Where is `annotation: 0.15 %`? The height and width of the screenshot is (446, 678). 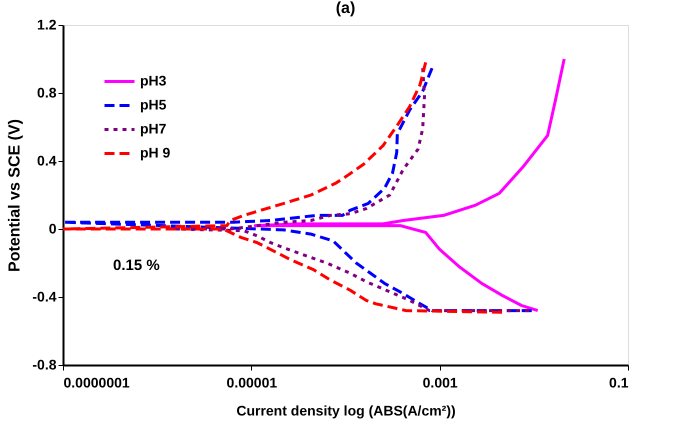 annotation: 0.15 % is located at coordinates (136, 265).